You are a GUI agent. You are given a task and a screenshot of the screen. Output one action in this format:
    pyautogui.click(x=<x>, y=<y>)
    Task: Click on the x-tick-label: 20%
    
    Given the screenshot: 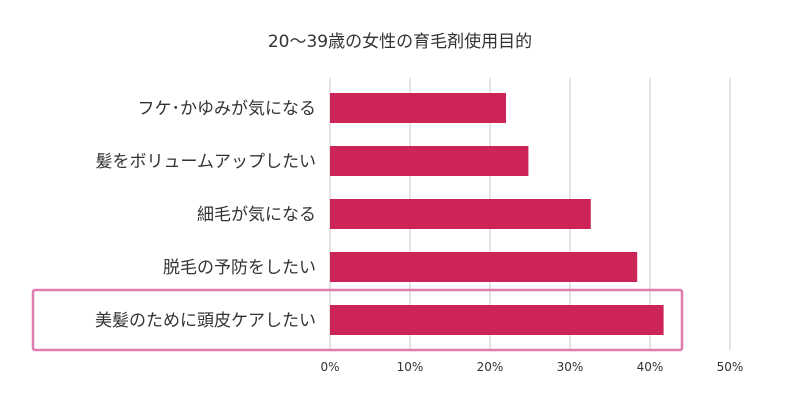 What is the action you would take?
    pyautogui.click(x=490, y=367)
    